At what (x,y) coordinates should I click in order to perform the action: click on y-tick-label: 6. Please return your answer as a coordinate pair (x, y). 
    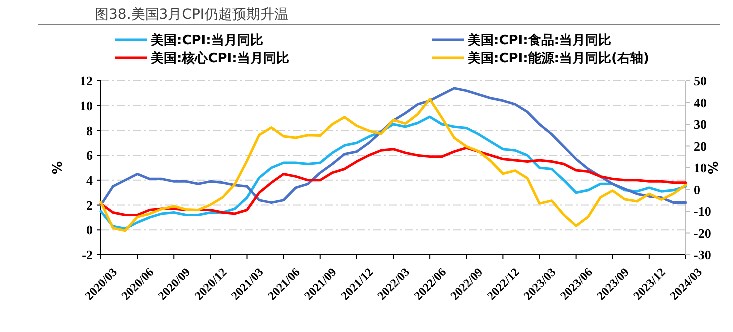
    Looking at the image, I should click on (90, 156).